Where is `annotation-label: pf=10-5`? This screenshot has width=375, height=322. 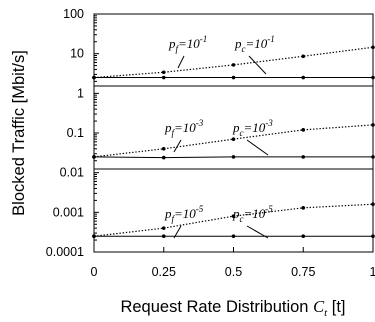
annotation-label: pf=10-5 is located at coordinates (184, 214).